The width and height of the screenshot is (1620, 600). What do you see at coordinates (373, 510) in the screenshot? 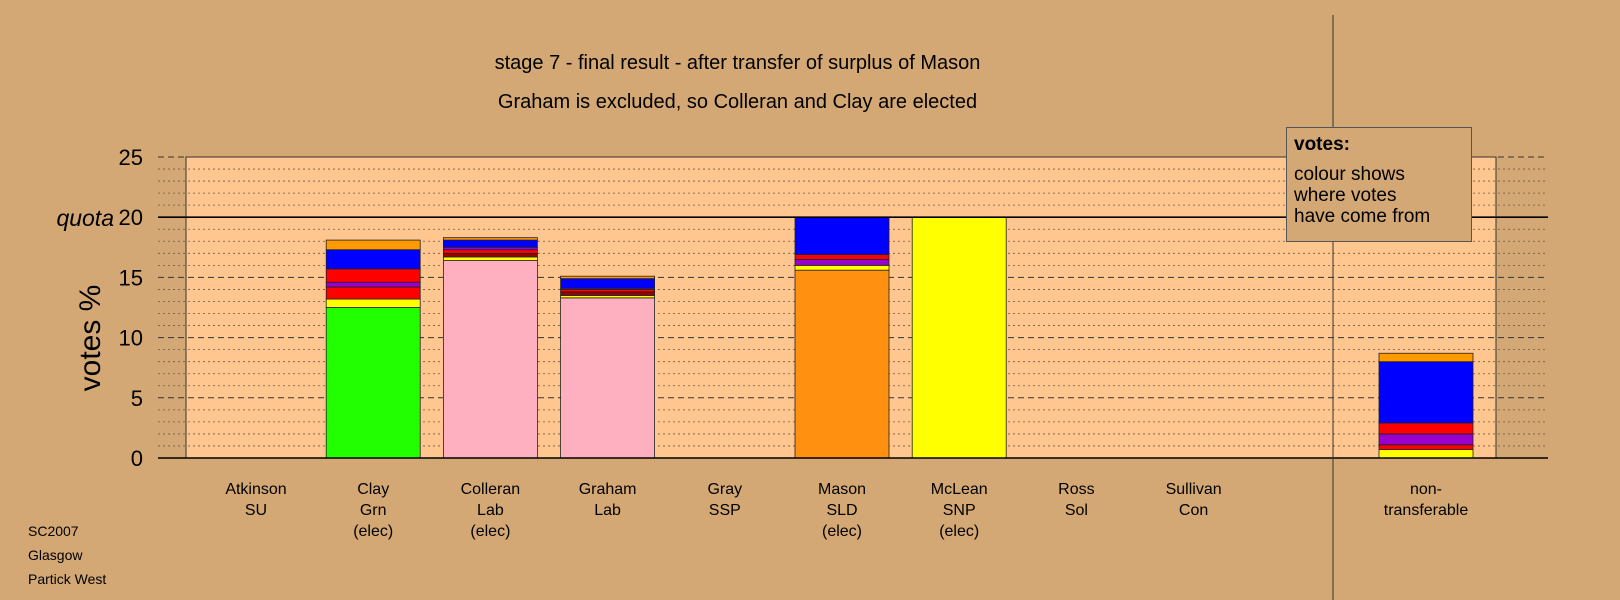
I see `x-tick-label: Grn` at bounding box center [373, 510].